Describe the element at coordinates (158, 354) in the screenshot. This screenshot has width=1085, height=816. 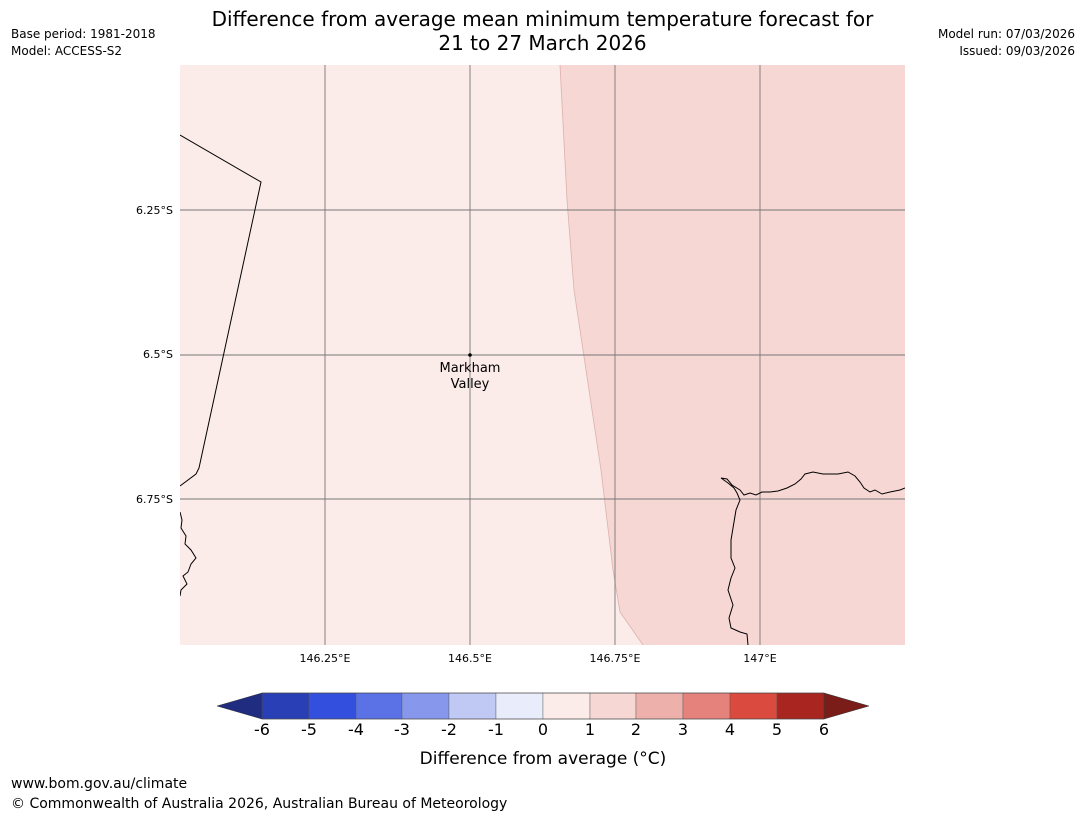
I see `lat-label: 6.5°S` at that location.